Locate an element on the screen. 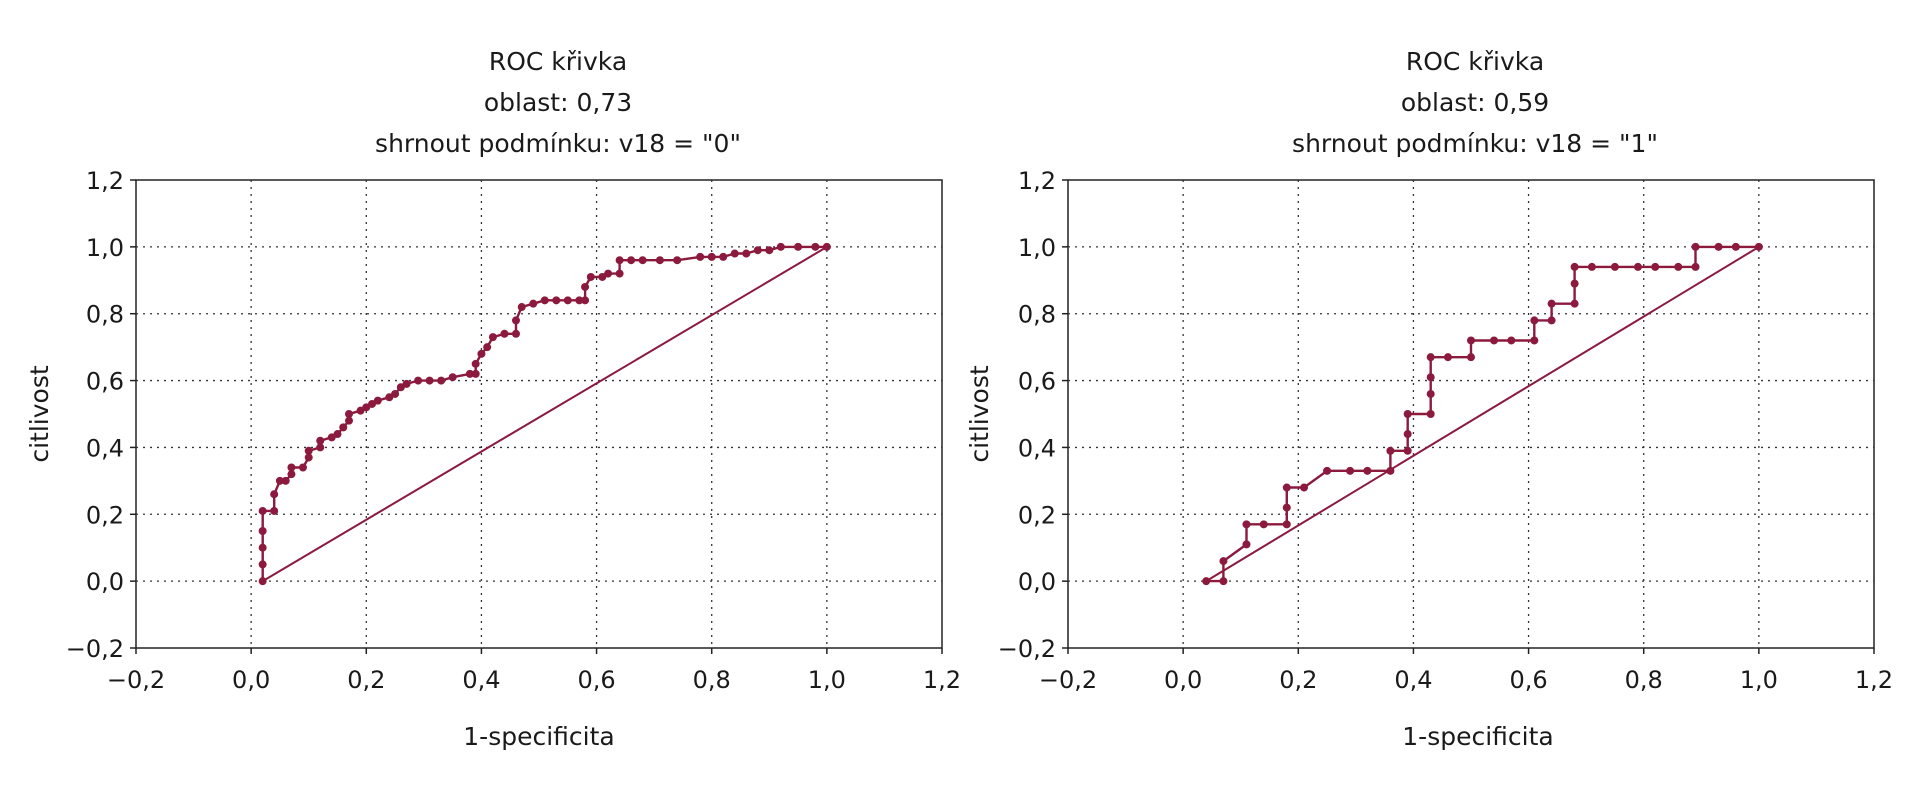  right-y-tick-label-6: 1,0 is located at coordinates (1037, 248).